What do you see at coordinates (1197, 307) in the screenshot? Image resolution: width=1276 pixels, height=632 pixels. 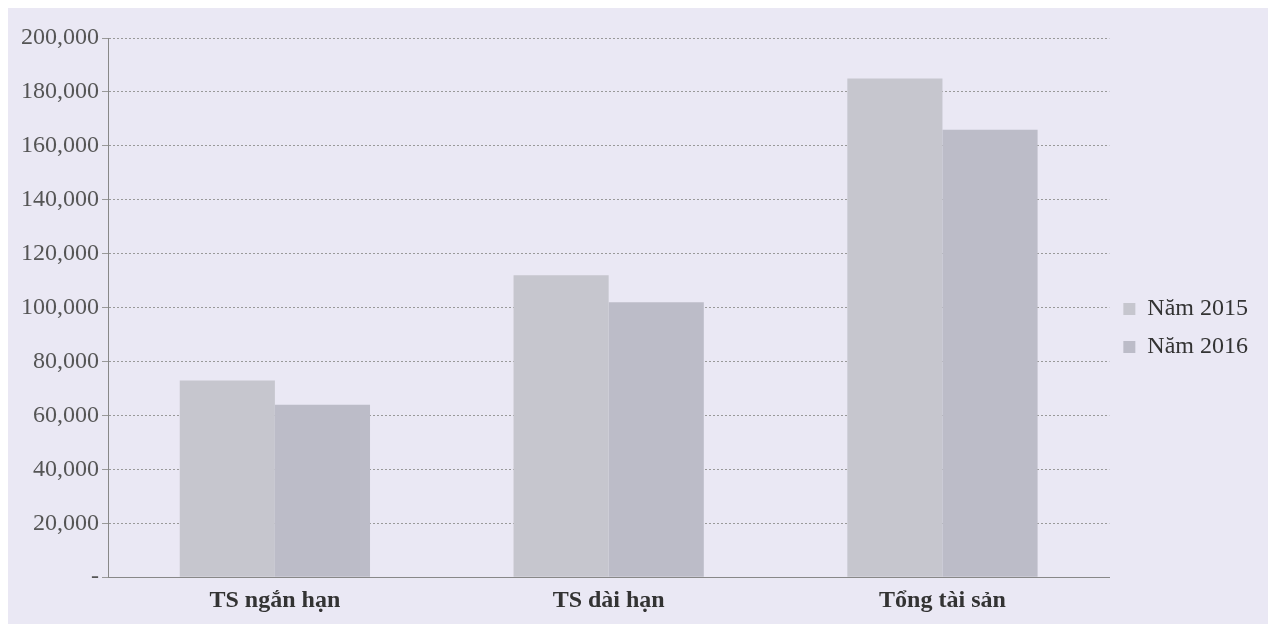 I see `legend-label: Năm 2015` at bounding box center [1197, 307].